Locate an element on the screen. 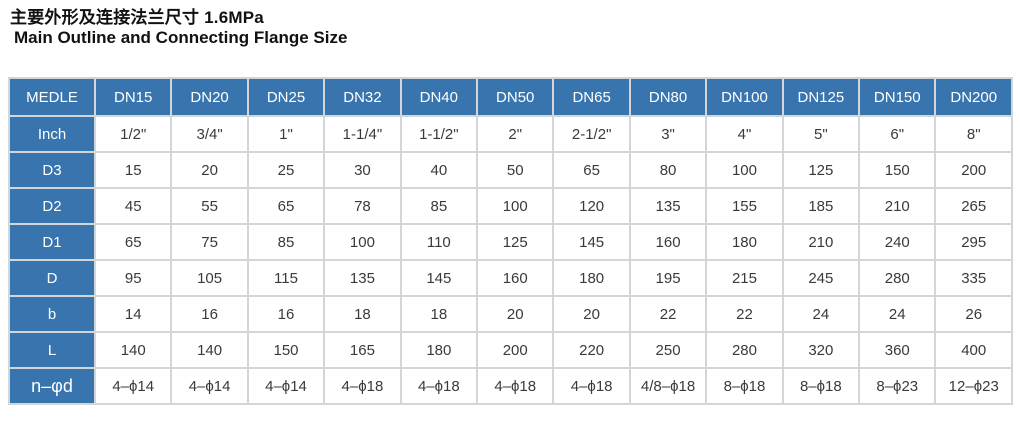  column-header-dn40: DN40 is located at coordinates (439, 97).